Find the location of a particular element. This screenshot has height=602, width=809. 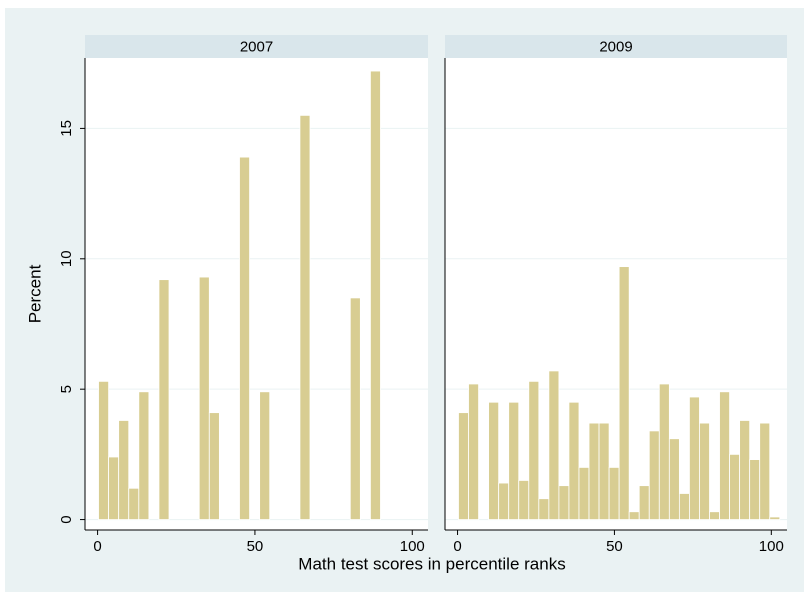

y-axis-label: Percent is located at coordinates (34, 293).